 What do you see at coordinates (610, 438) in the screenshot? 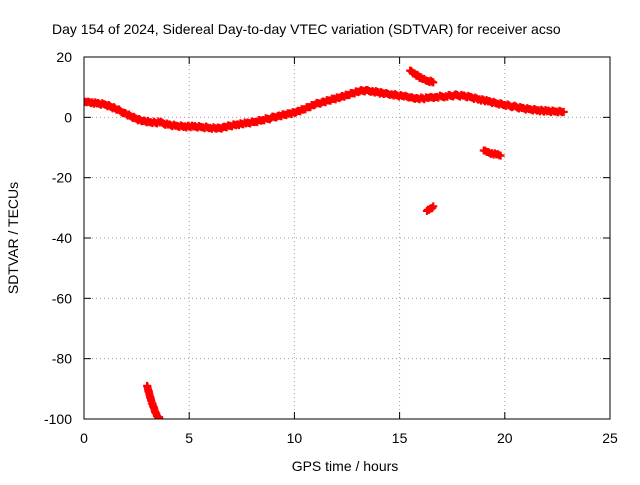
I see `x-tick-label: 25` at bounding box center [610, 438].